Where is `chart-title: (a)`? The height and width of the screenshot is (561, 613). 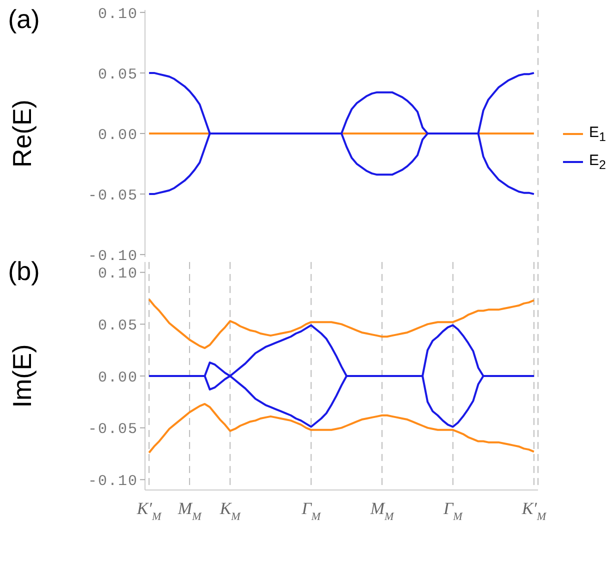
chart-title: (a) is located at coordinates (24, 19).